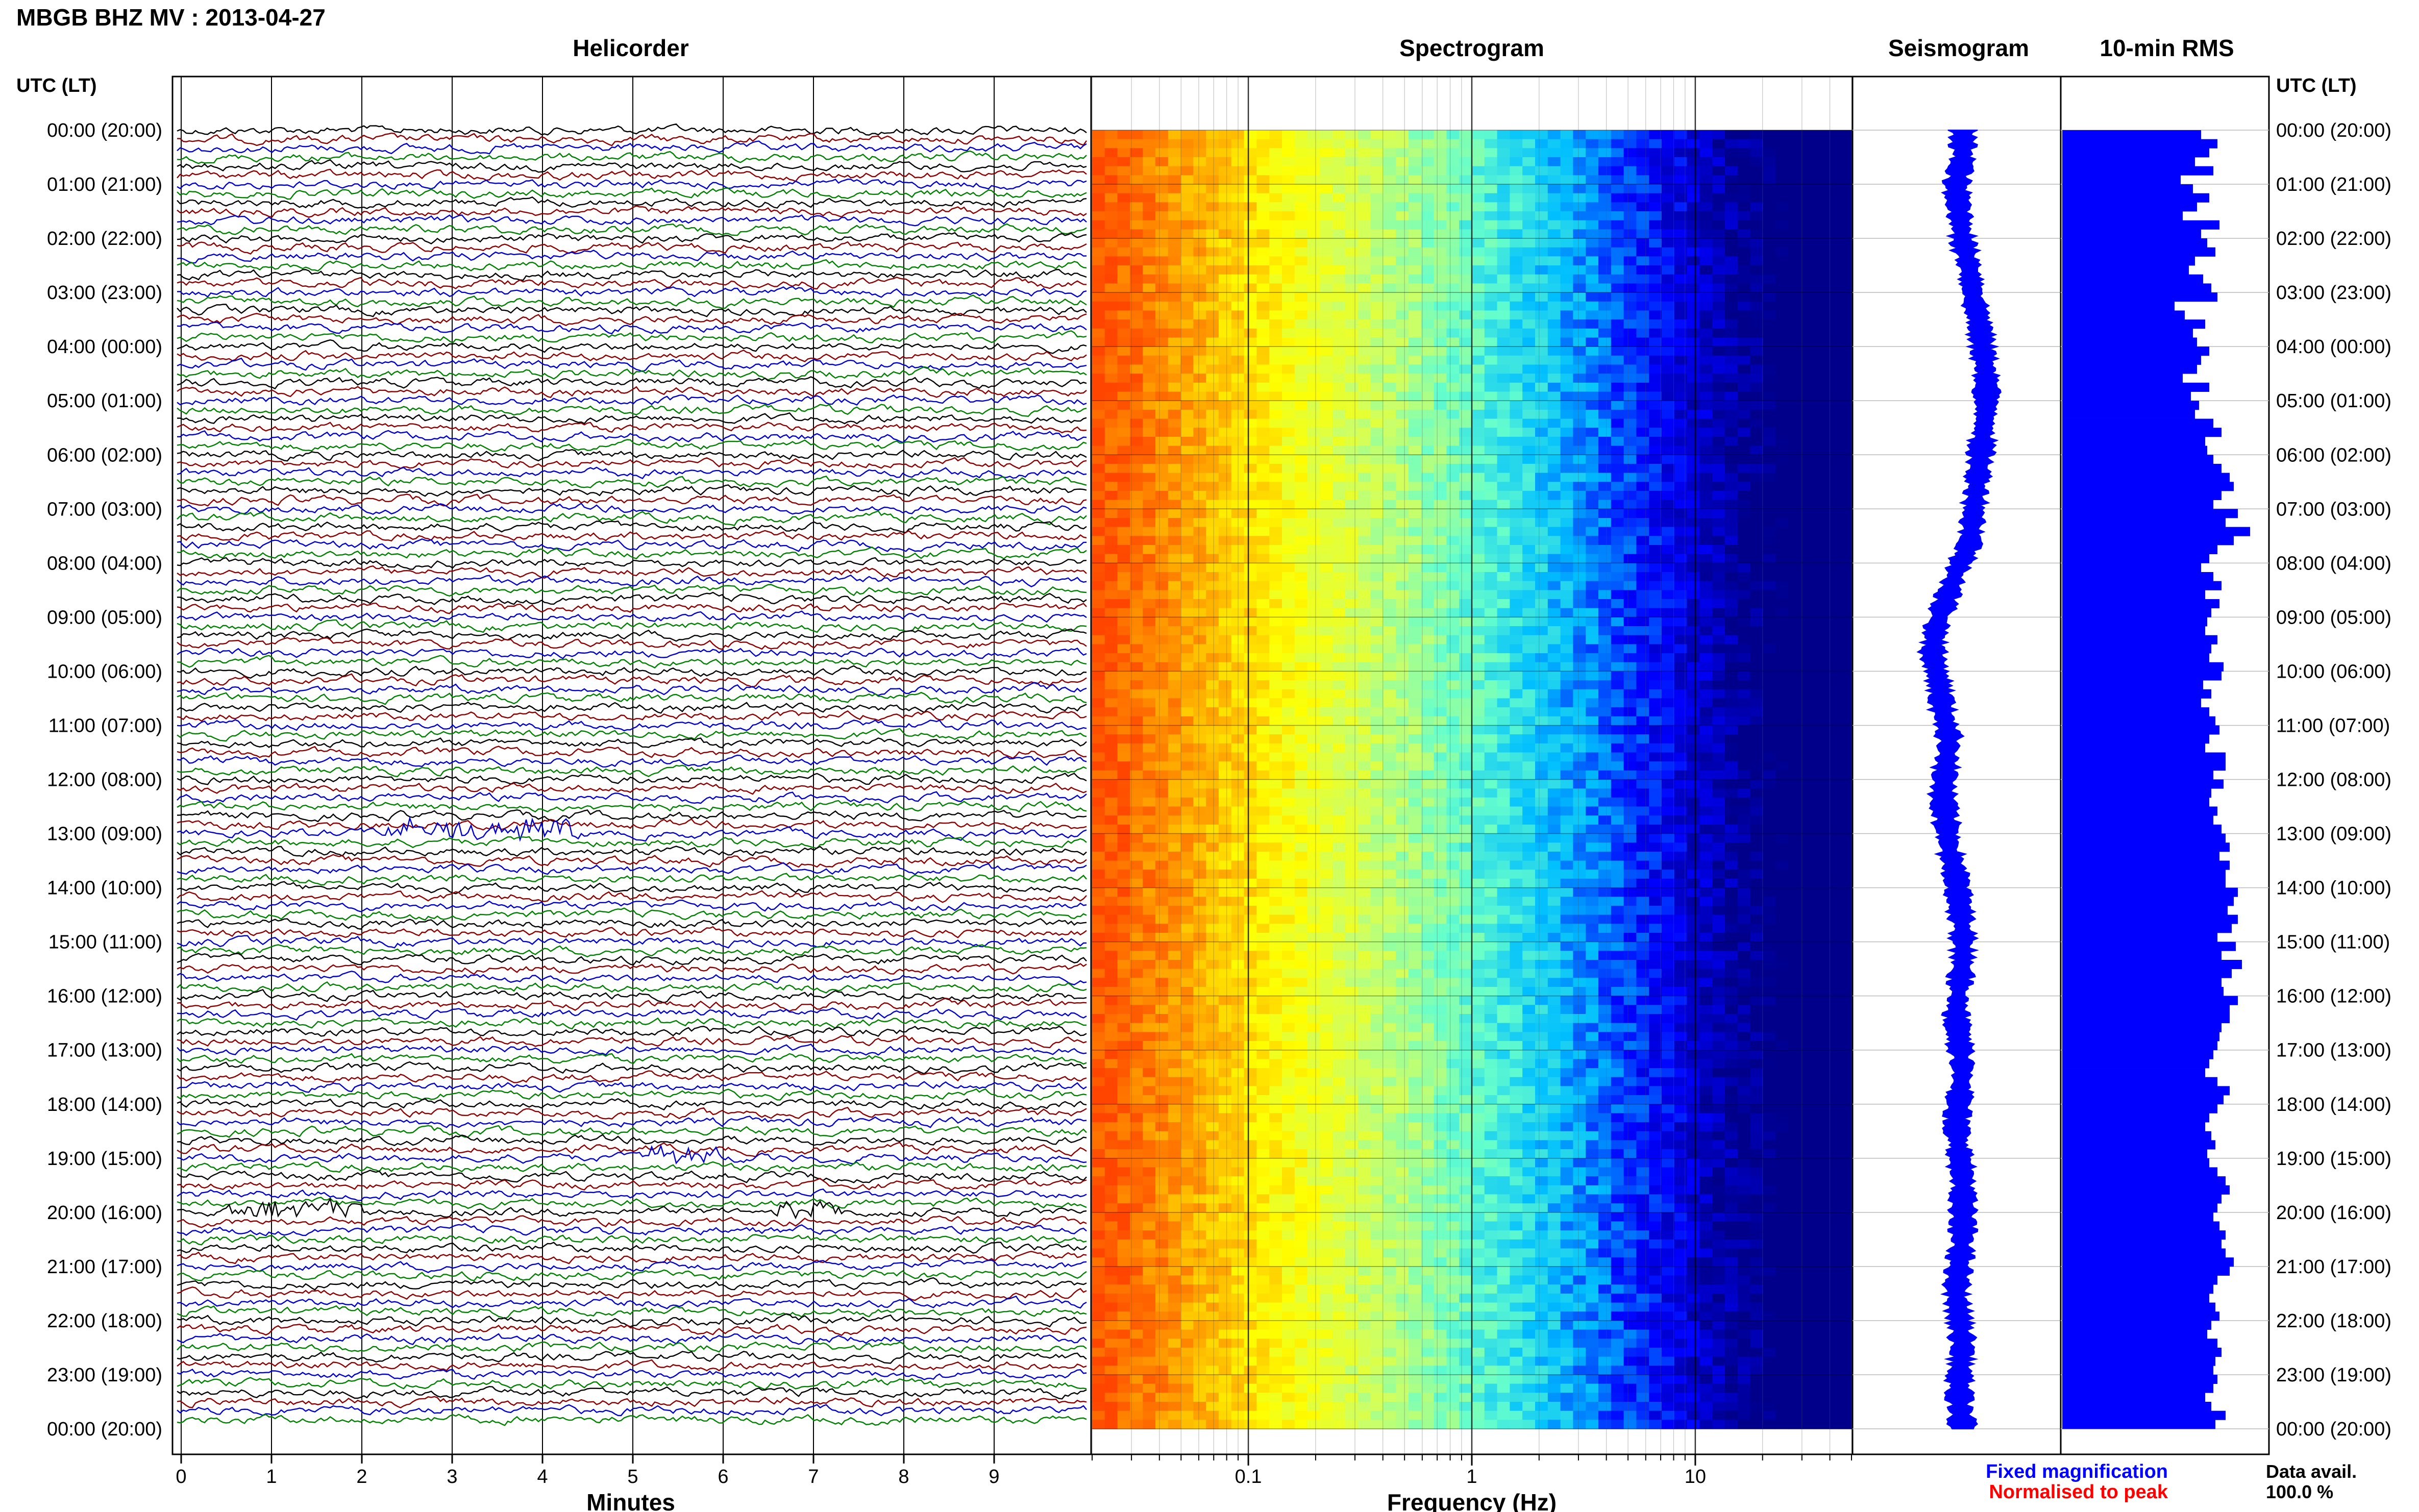  I want to click on panel-title-spectrogram: Spectrogram, so click(1471, 48).